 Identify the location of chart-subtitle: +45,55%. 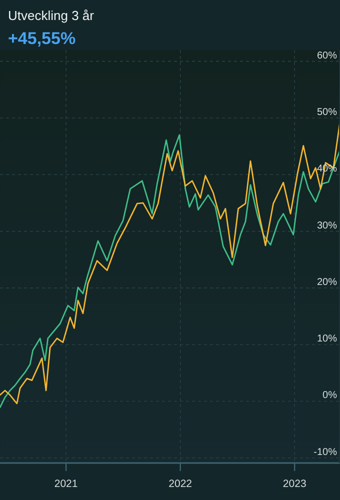
(42, 39).